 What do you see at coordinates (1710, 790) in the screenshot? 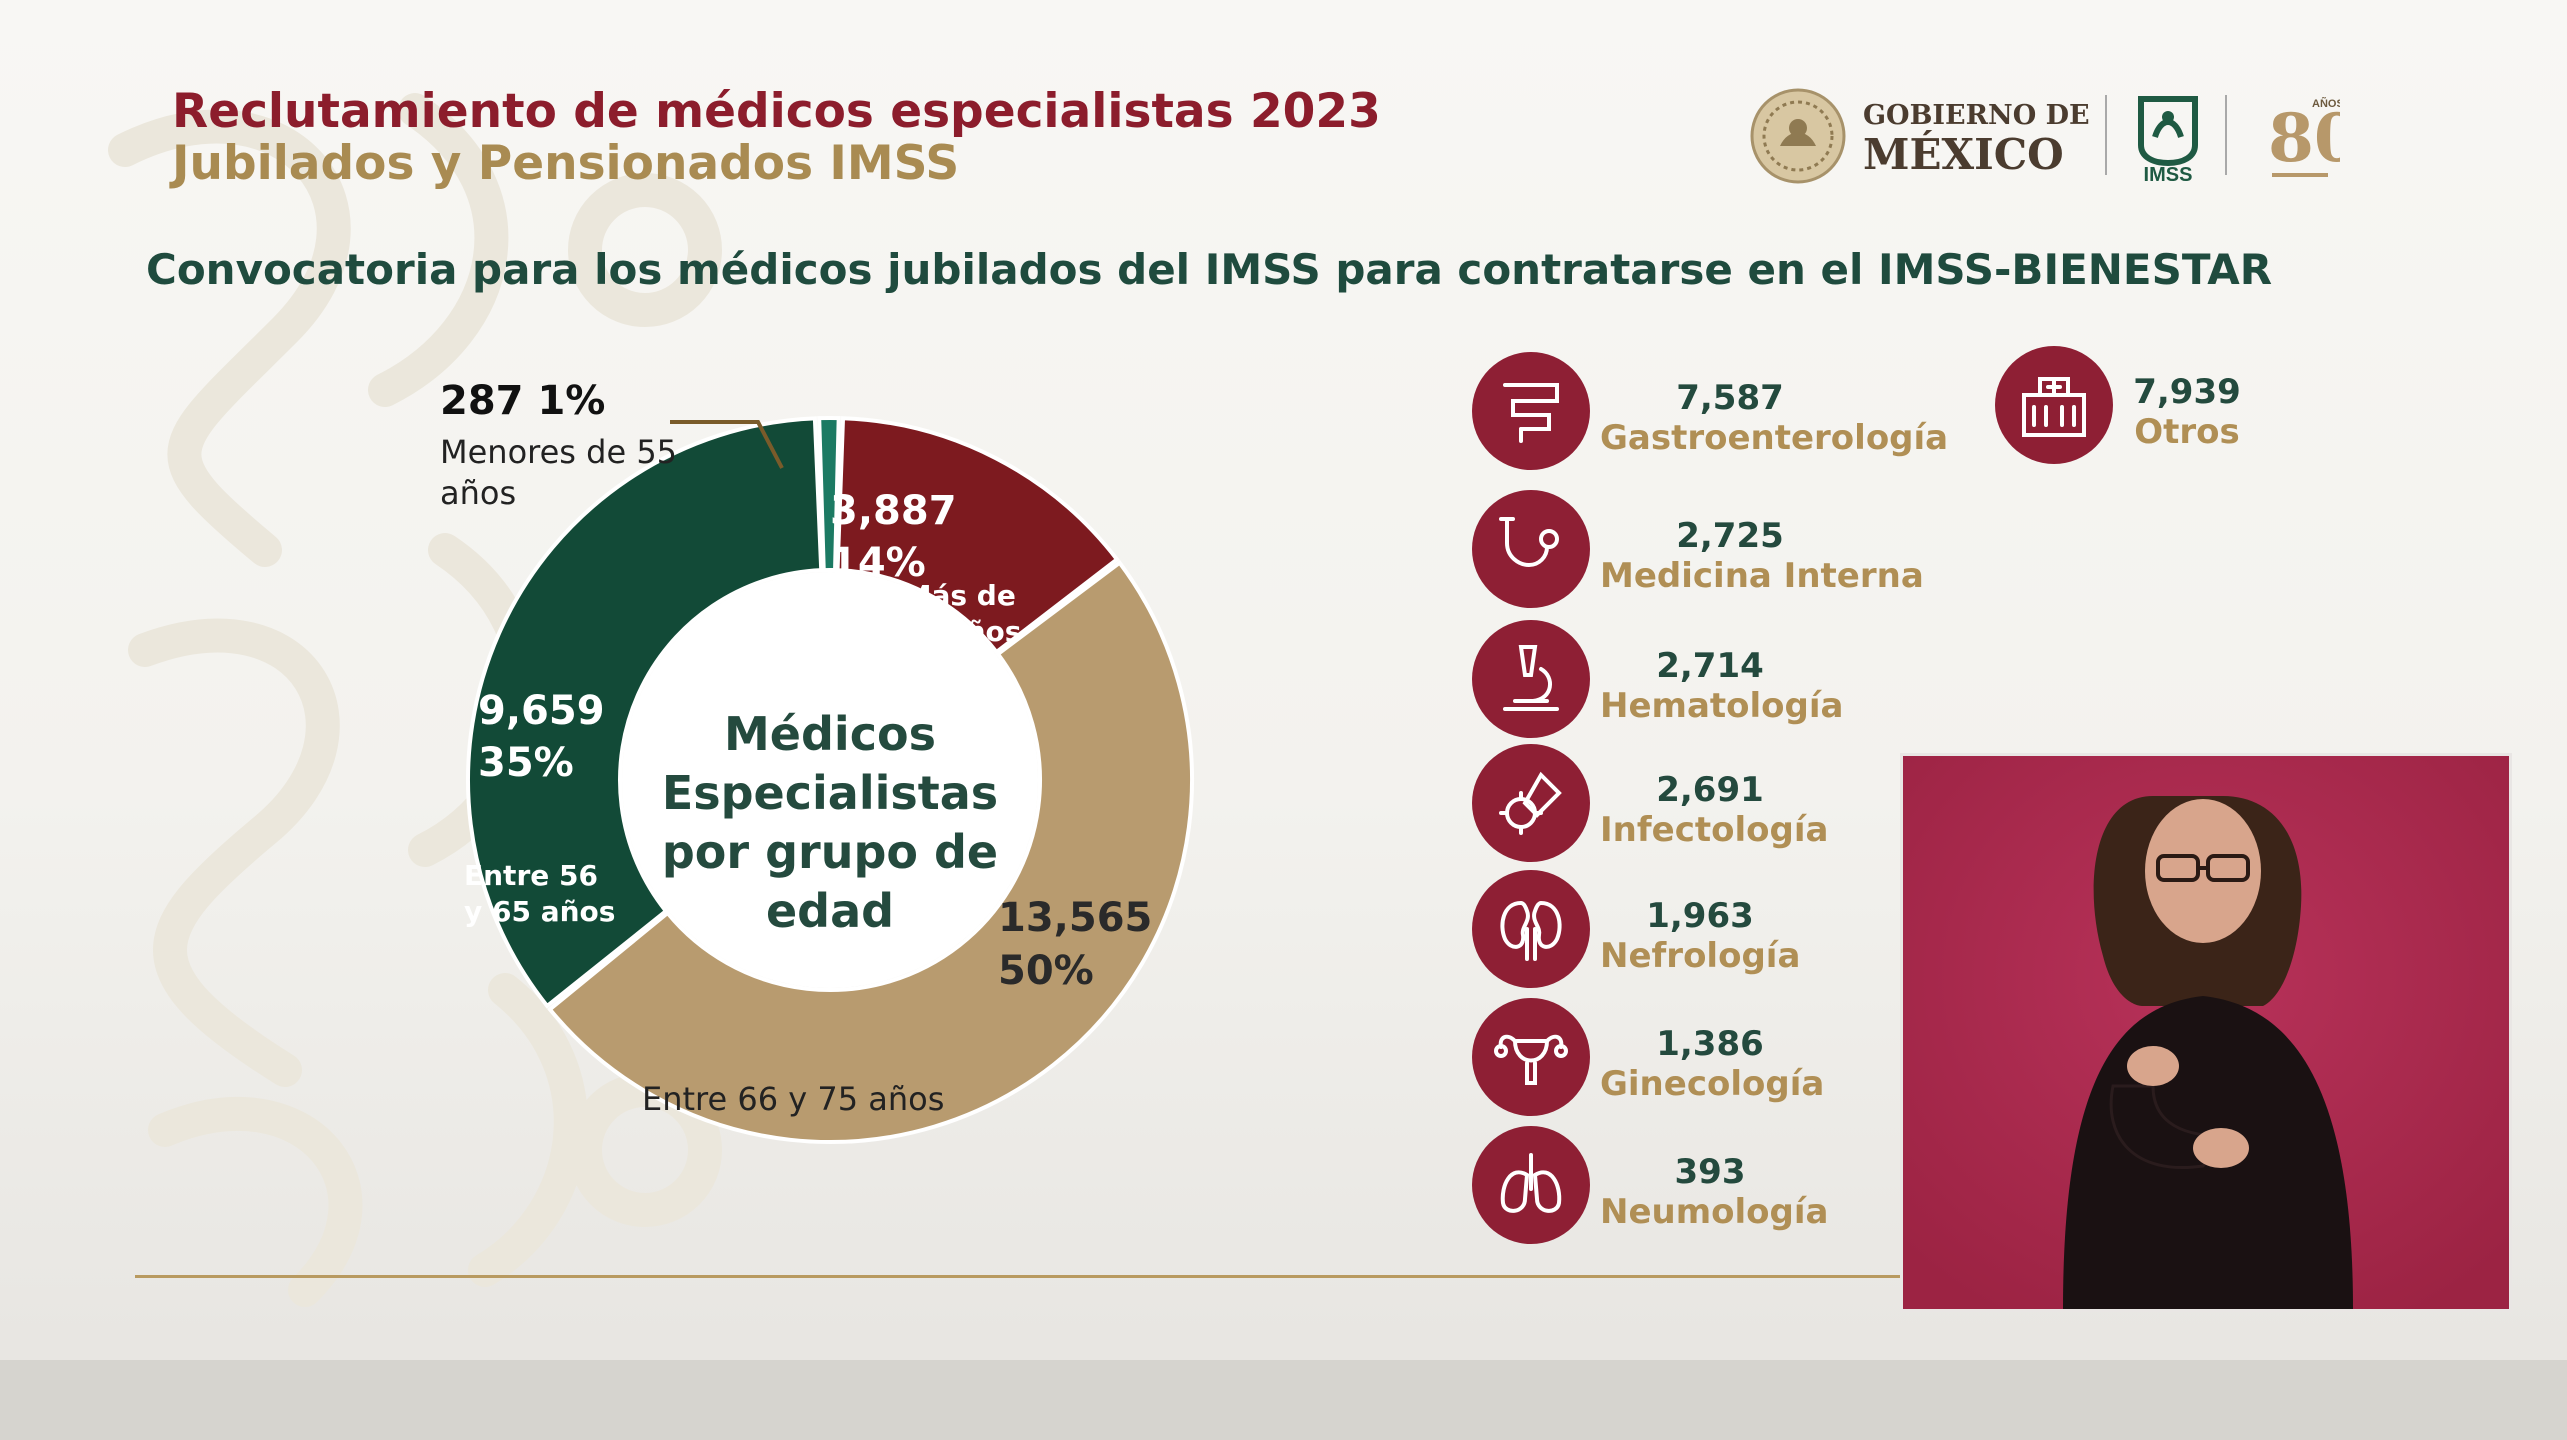
I see `specialty-value: 2,691` at bounding box center [1710, 790].